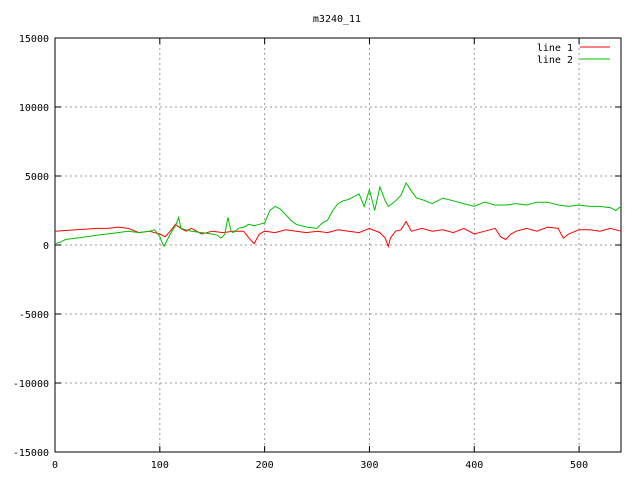  I want to click on x-tick-label: 400, so click(474, 465).